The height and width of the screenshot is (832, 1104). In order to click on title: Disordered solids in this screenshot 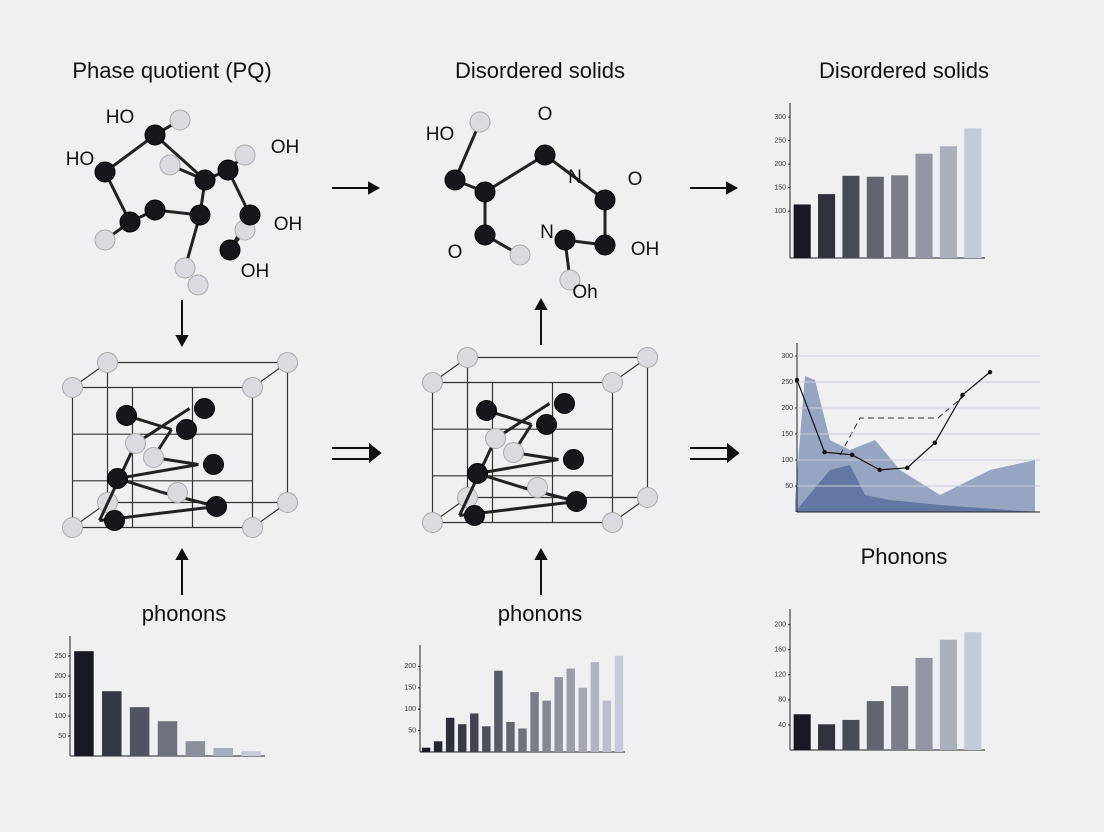, I will do `click(904, 70)`.